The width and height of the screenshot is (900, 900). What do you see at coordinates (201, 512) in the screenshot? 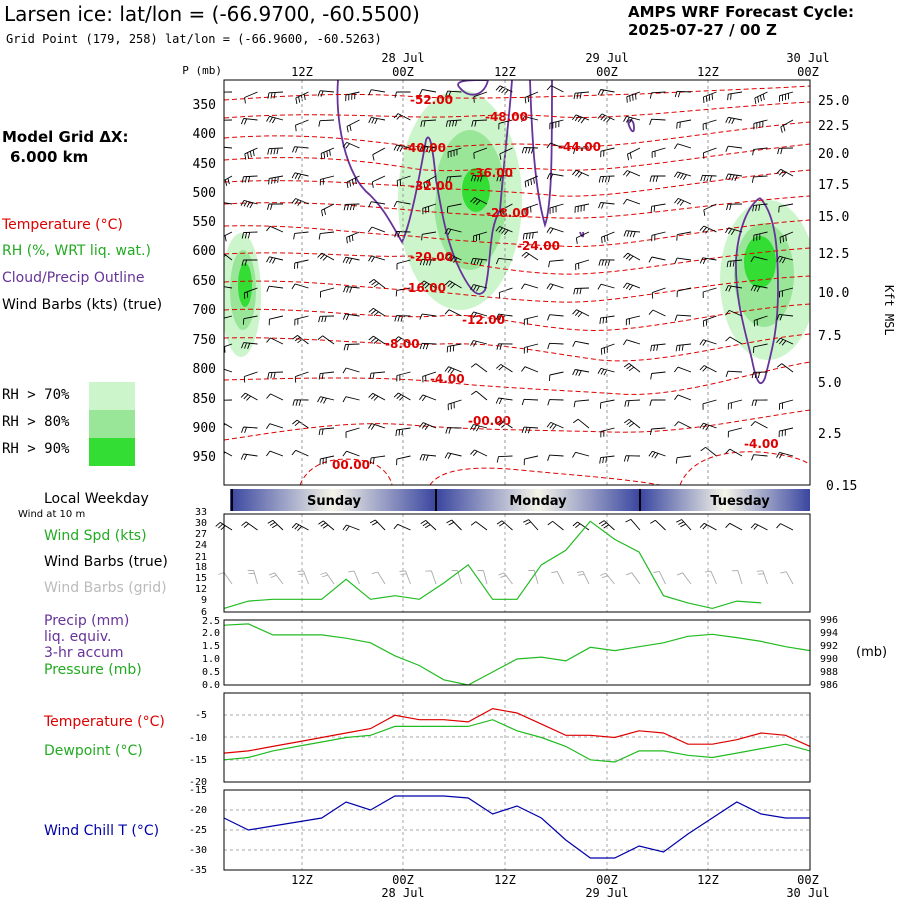
I see `svg-text: 33` at bounding box center [201, 512].